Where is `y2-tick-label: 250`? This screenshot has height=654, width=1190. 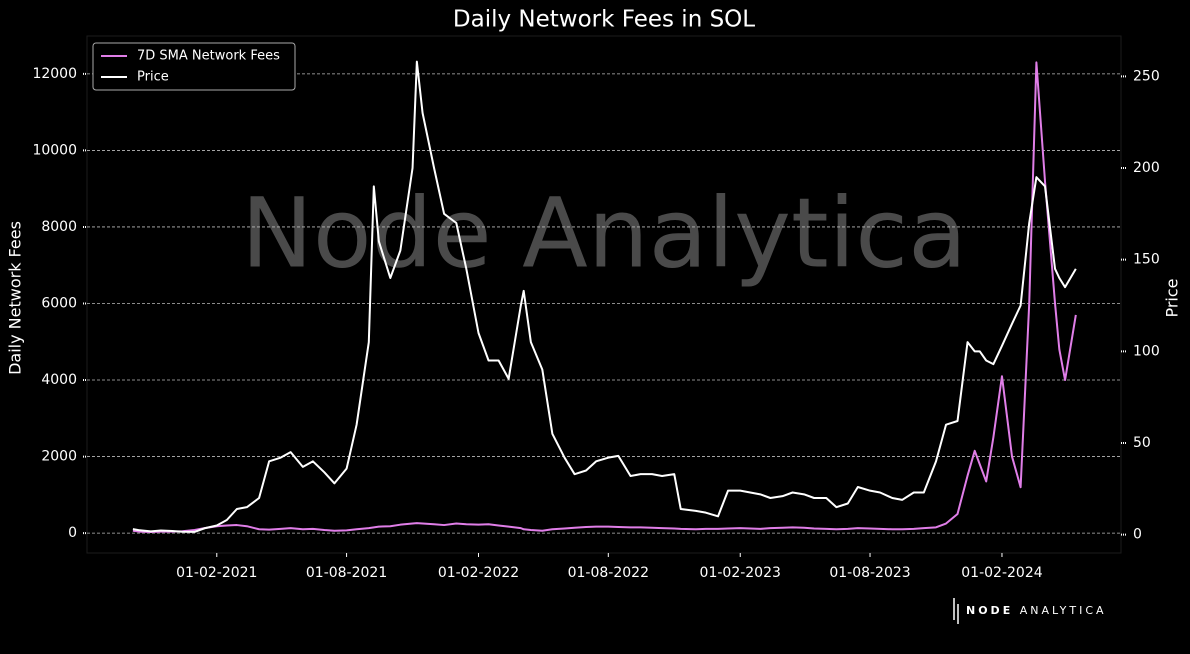
y2-tick-label: 250 is located at coordinates (1146, 76).